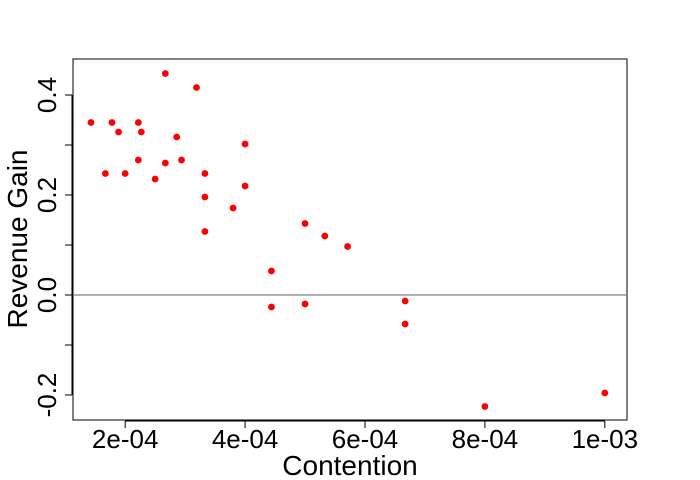 The image size is (700, 480). What do you see at coordinates (47, 395) in the screenshot?
I see `y-tick-label-1: -0.2` at bounding box center [47, 395].